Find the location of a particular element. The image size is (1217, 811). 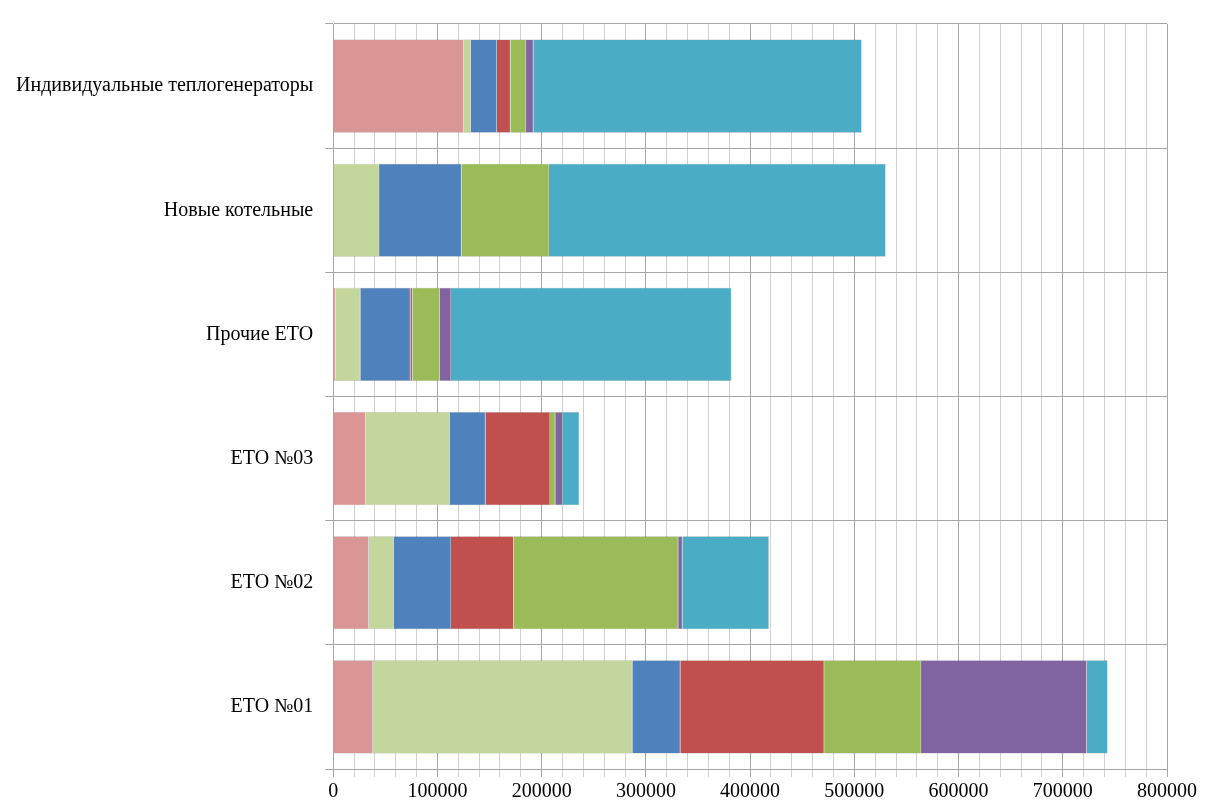

x-tick-label: 200000 is located at coordinates (541, 790).